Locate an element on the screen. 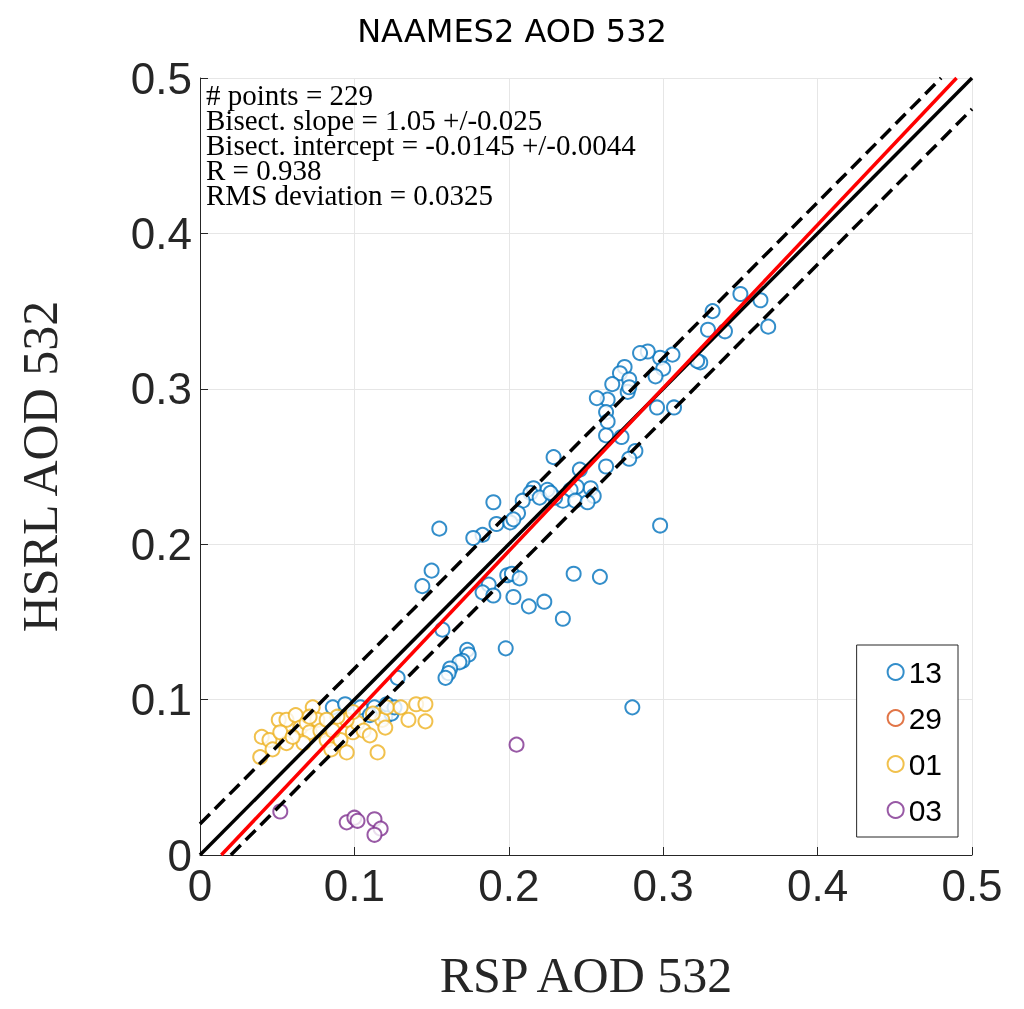  legend-label: 13 is located at coordinates (925, 672).